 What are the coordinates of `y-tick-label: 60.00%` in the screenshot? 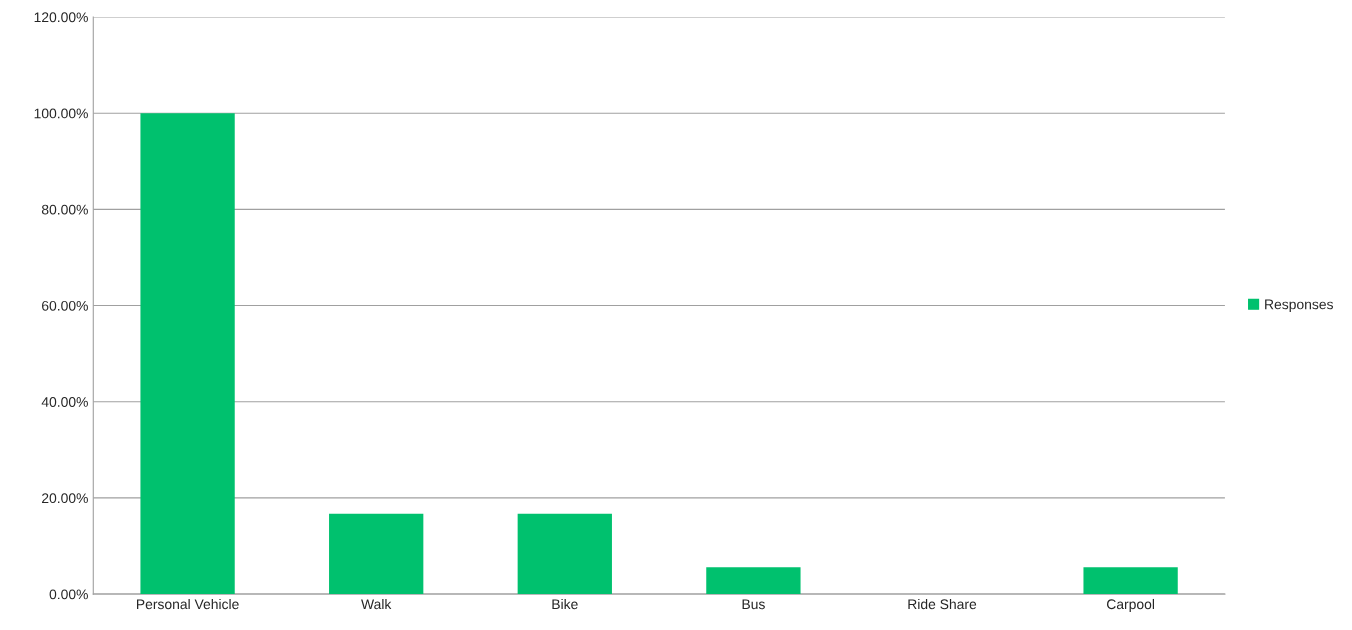 It's located at (65, 305).